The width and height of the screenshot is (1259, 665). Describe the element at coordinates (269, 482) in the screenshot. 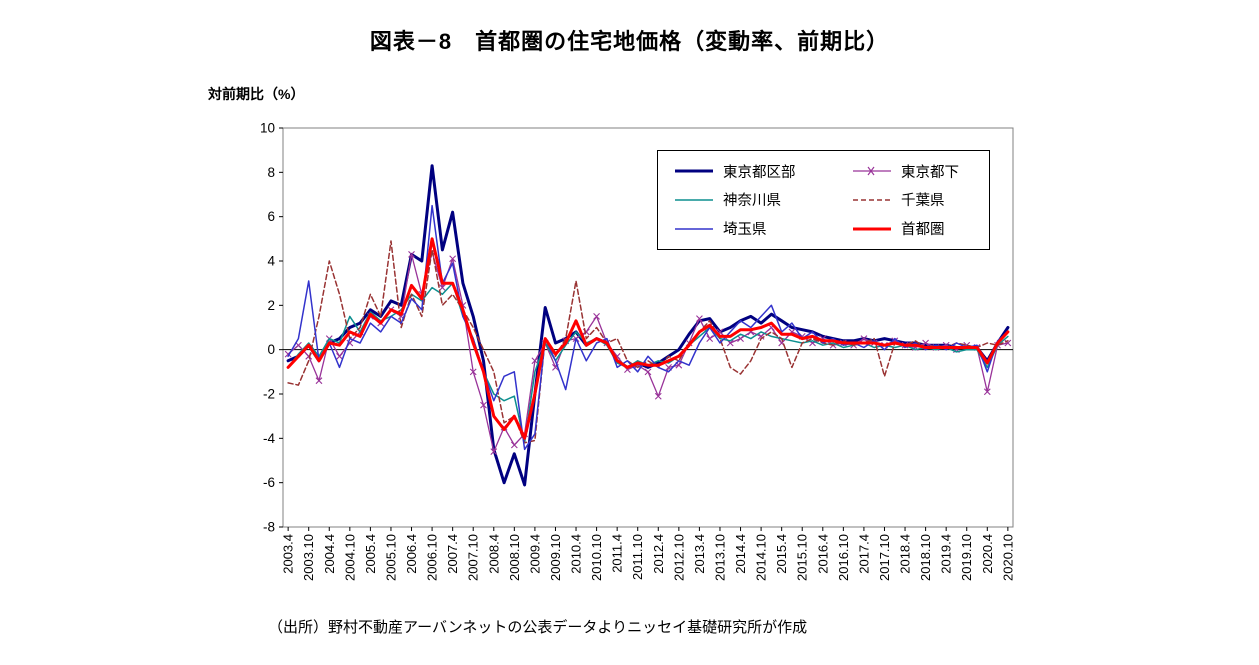

I see `y-tick-label: -6` at that location.